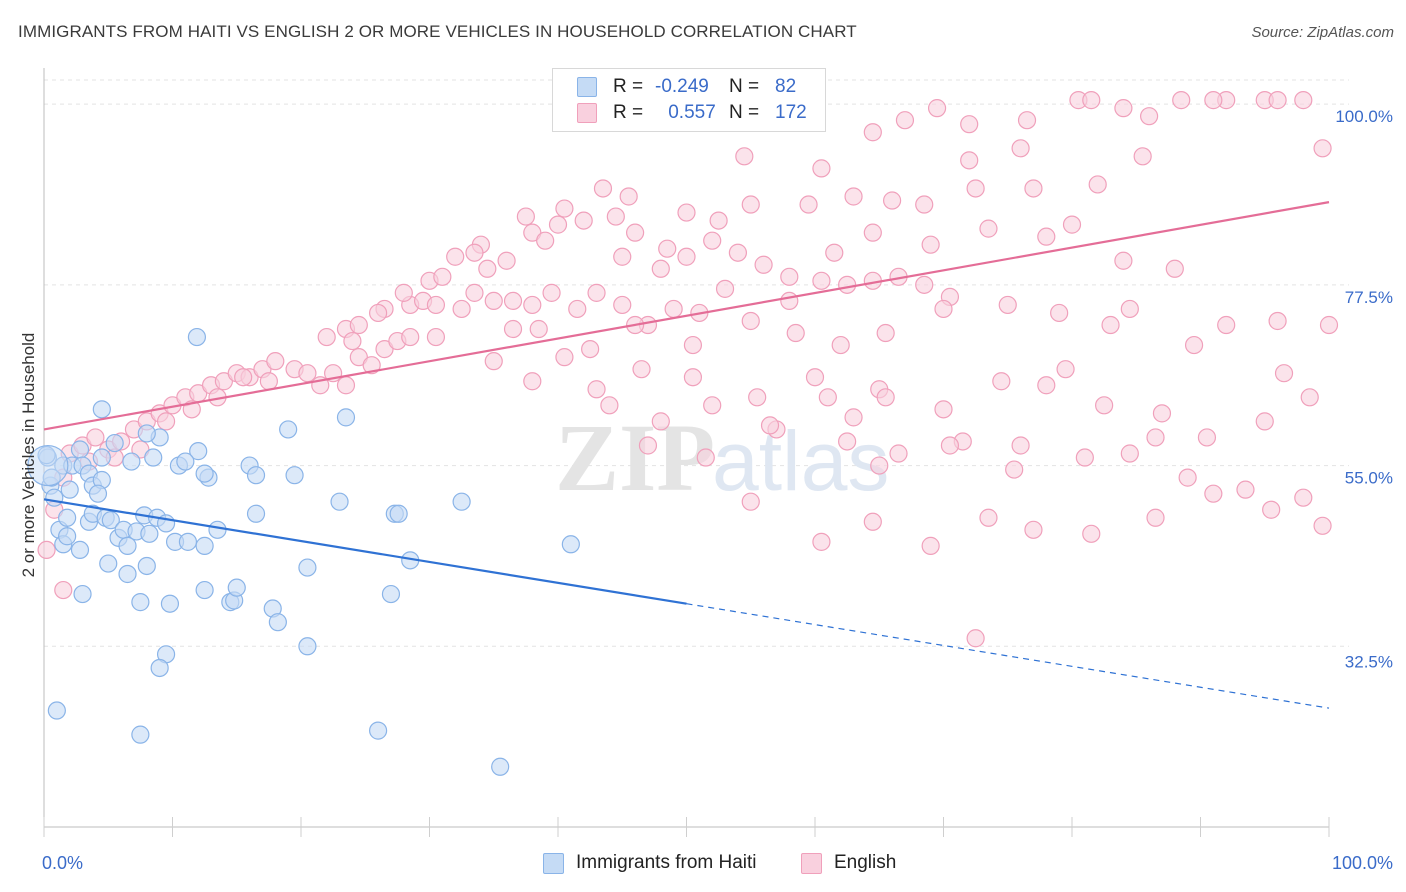 The height and width of the screenshot is (892, 1406). Describe the element at coordinates (1008, 656) in the screenshot. I see `haiti-trend-extension` at that location.